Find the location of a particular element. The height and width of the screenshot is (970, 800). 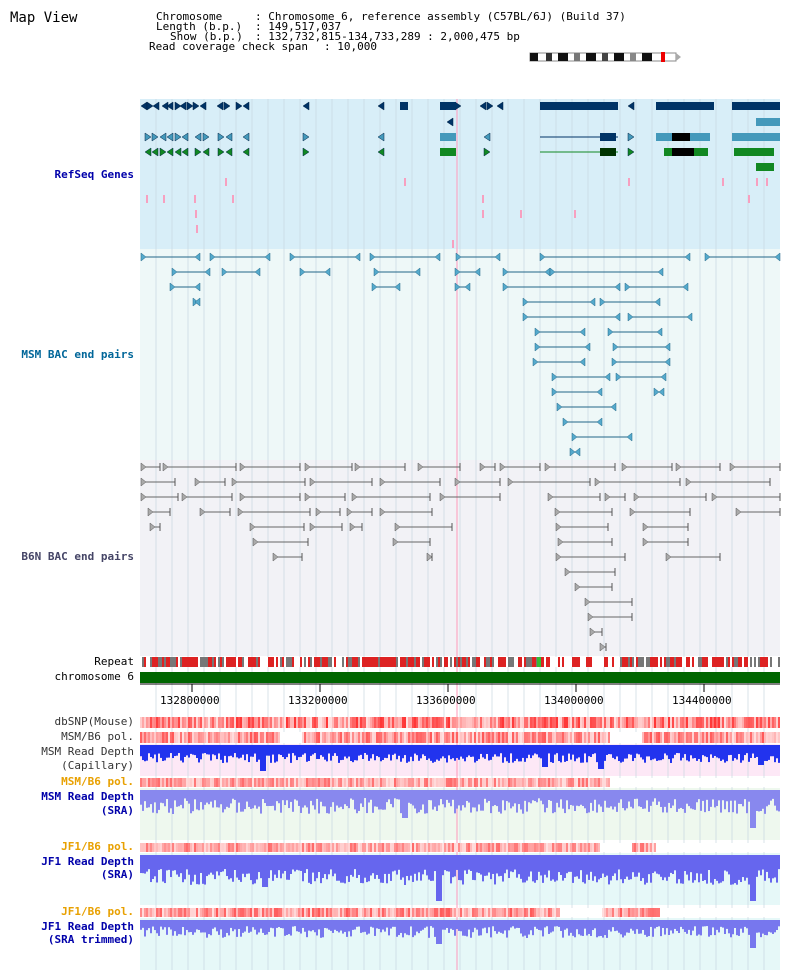

gene-block is located at coordinates (448, 137).